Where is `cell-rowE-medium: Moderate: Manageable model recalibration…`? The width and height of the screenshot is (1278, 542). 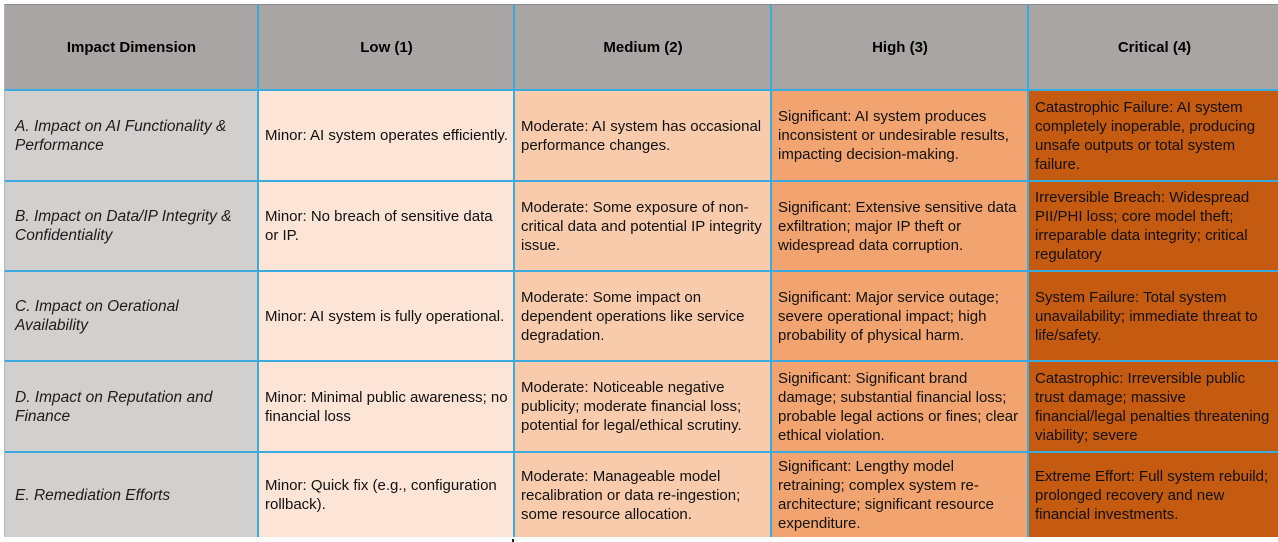
cell-rowE-medium: Moderate: Manageable model recalibration… is located at coordinates (642, 495).